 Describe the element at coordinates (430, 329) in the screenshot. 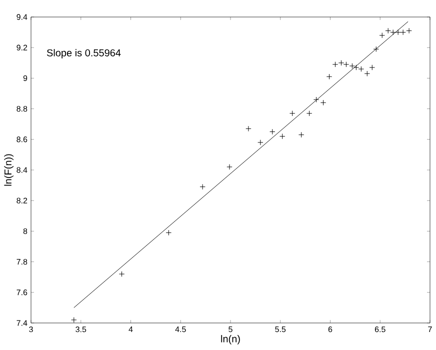

I see `x-tick-label: 7` at that location.